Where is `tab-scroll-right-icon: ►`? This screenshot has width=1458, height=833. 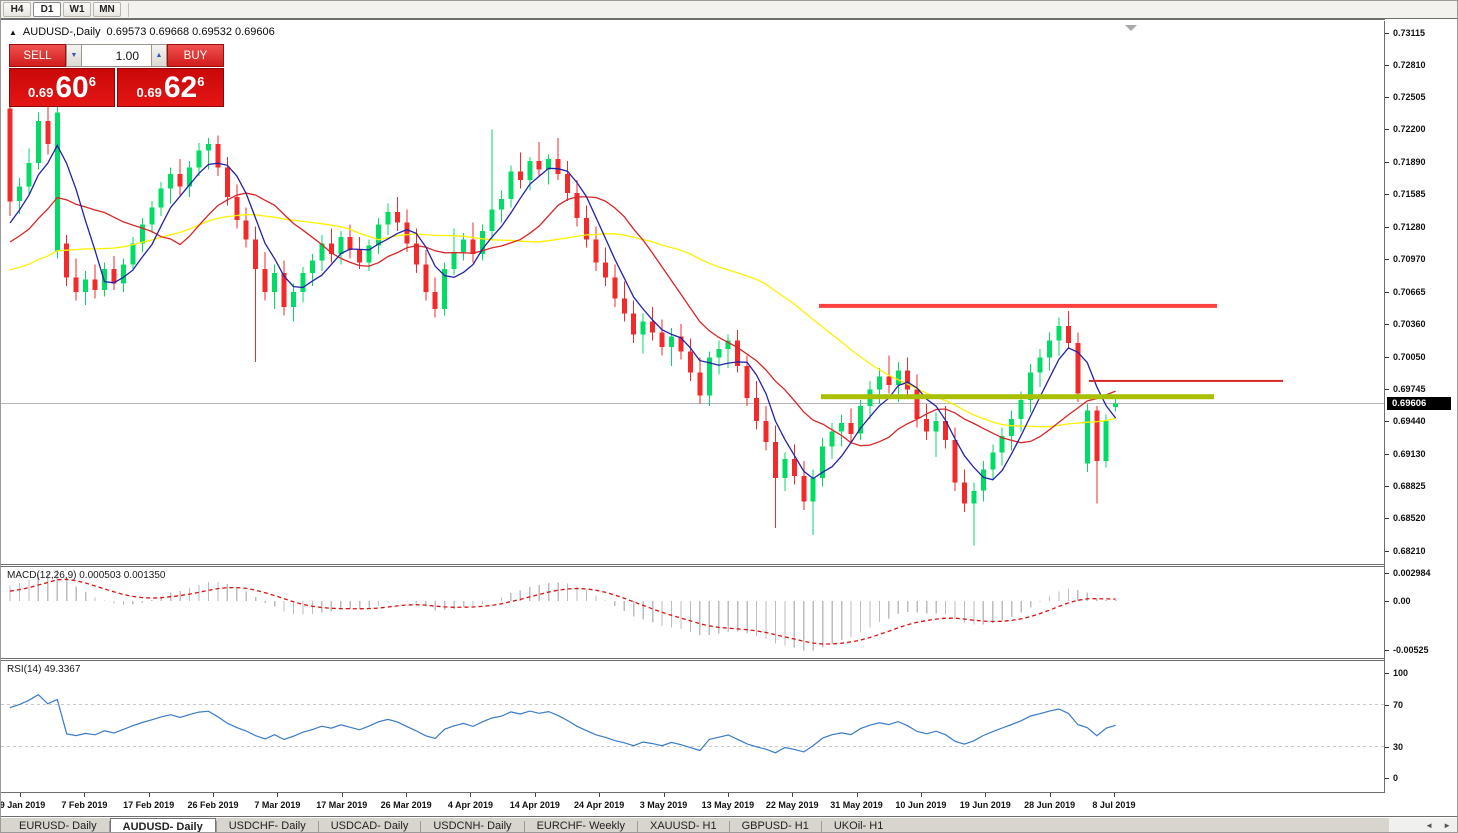 tab-scroll-right-icon: ► is located at coordinates (1447, 825).